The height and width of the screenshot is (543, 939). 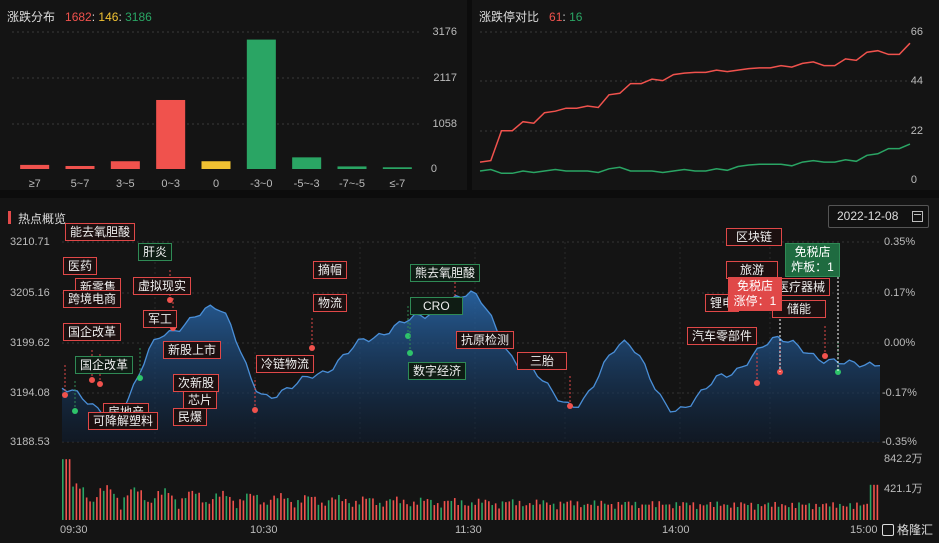 What do you see at coordinates (812, 252) in the screenshot?
I see `broken-limit-tooltip-line1: 免税店` at bounding box center [812, 252].